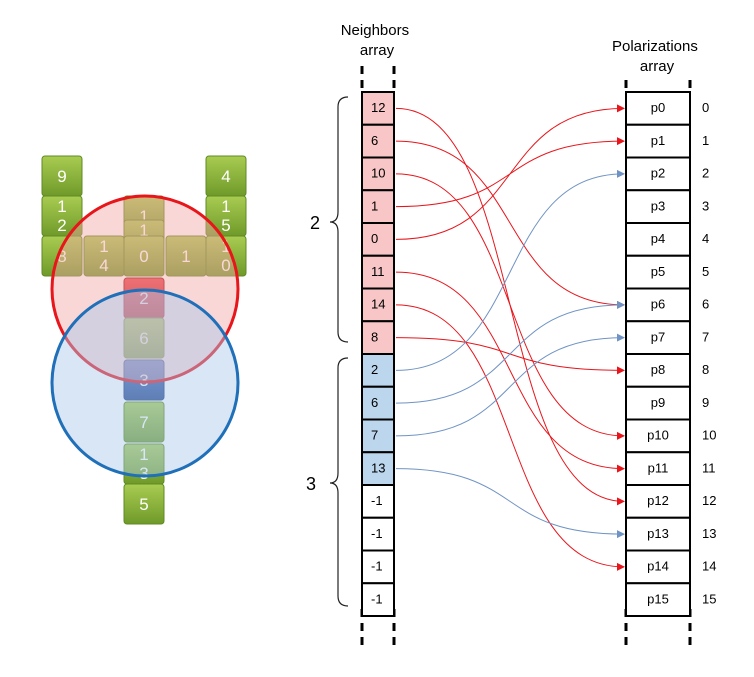 The height and width of the screenshot is (677, 754). I want to click on polarization-index: 3, so click(705, 205).